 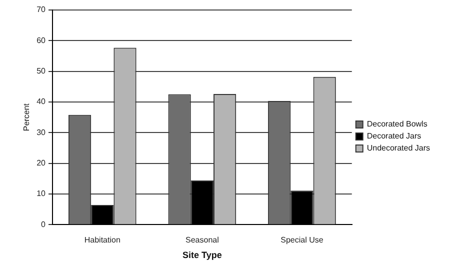 What do you see at coordinates (41, 132) in the screenshot?
I see `y-tick-label: 30` at bounding box center [41, 132].